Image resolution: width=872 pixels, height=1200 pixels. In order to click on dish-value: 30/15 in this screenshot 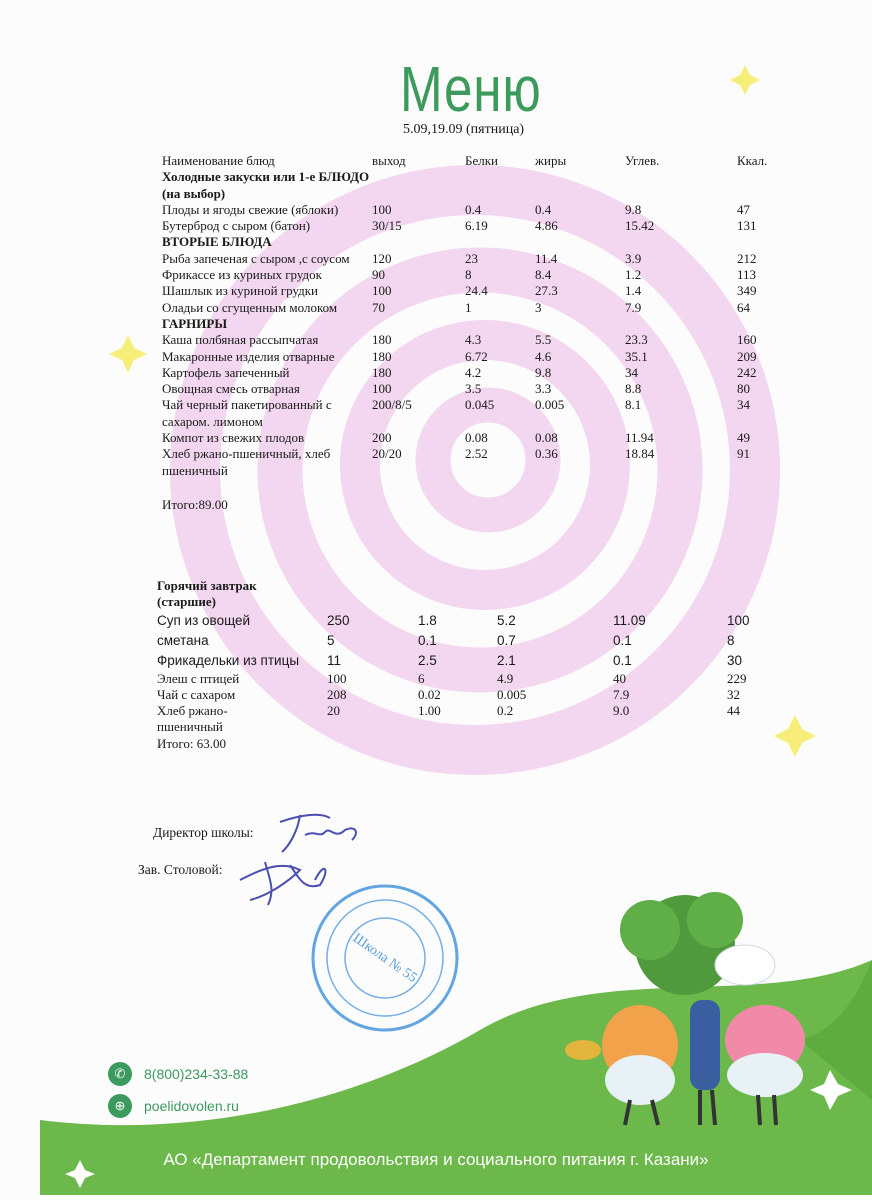, I will do `click(387, 226)`.